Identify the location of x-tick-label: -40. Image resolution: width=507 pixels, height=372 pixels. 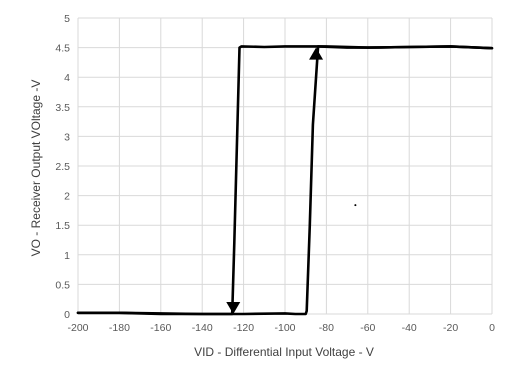
(409, 328).